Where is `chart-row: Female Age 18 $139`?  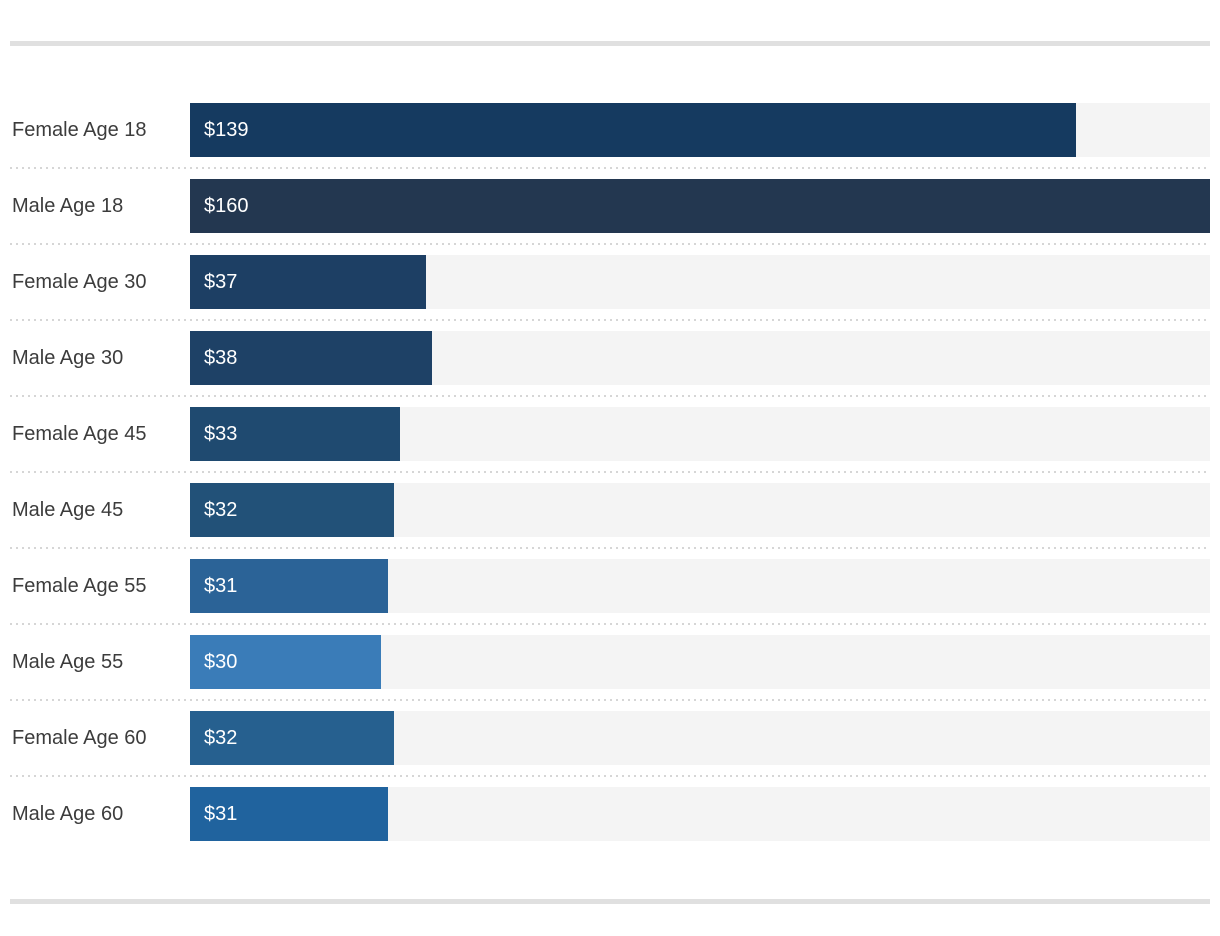
chart-row: Female Age 18 $139 is located at coordinates (610, 130).